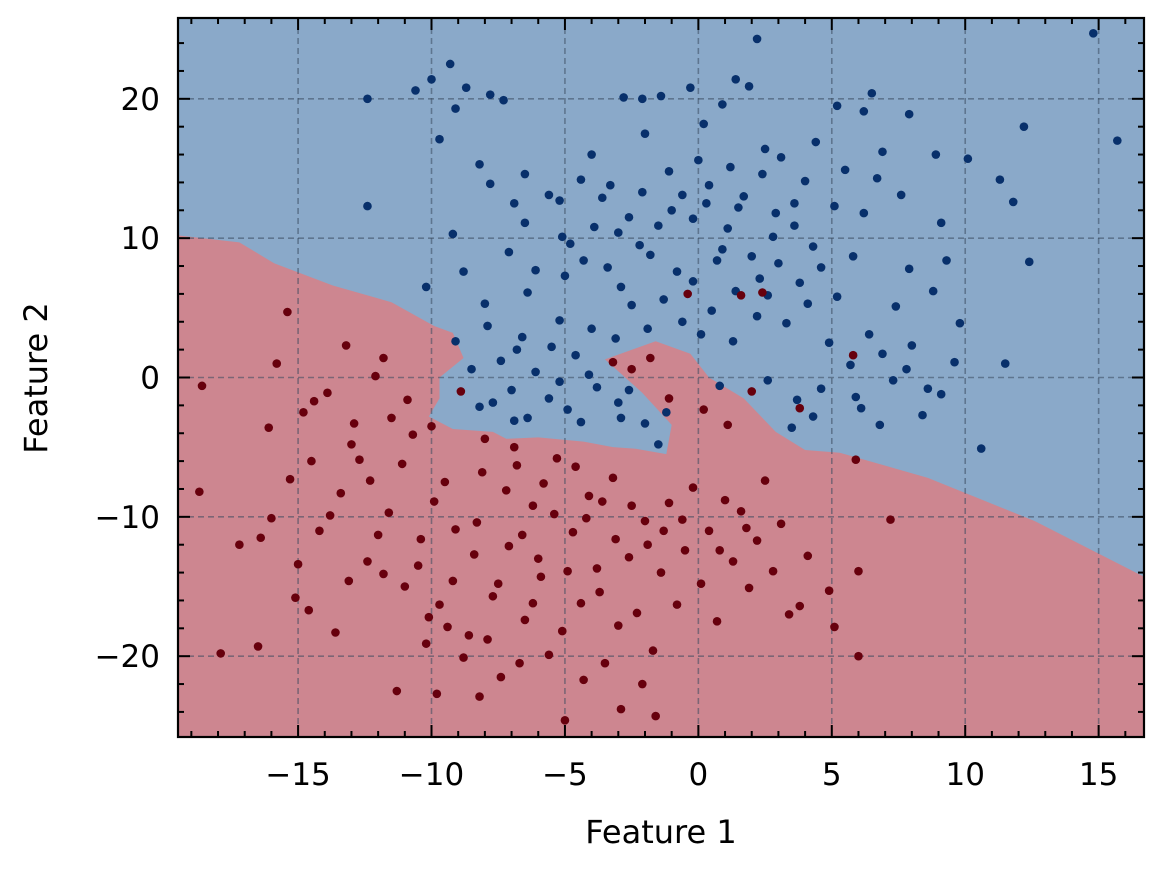  I want to click on y-tick-label: 0, so click(150, 379).